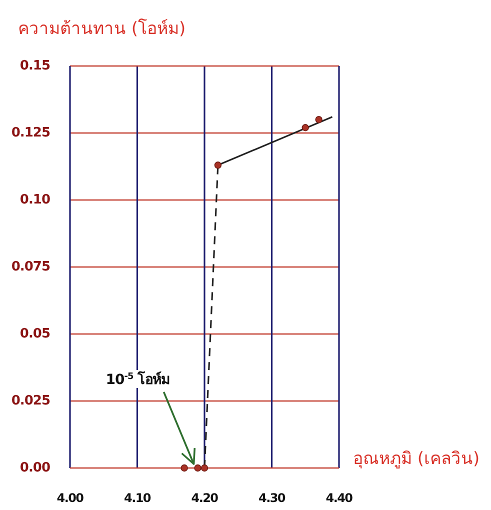  What do you see at coordinates (35, 468) in the screenshot?
I see `y-tick-label: 0.00` at bounding box center [35, 468].